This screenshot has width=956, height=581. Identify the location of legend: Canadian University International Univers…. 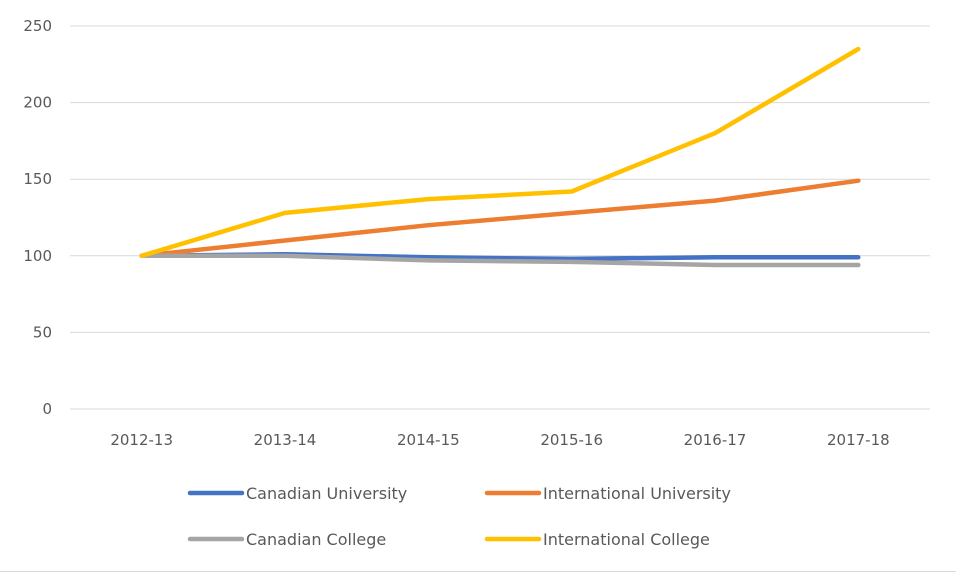
(459, 516).